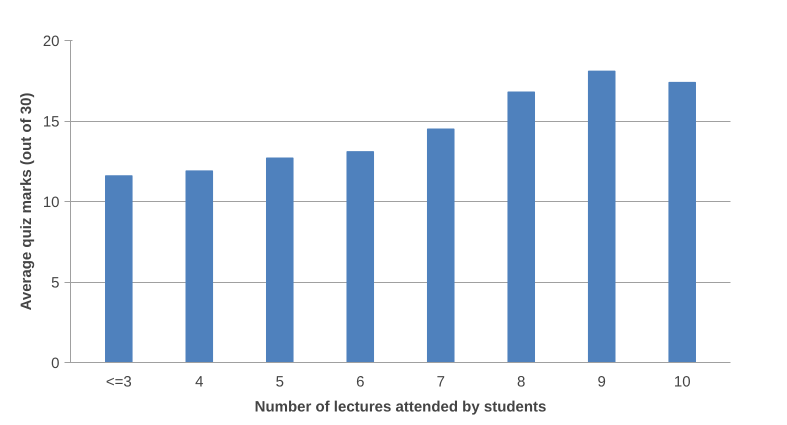 The height and width of the screenshot is (425, 787). Describe the element at coordinates (26, 201) in the screenshot. I see `y-axis-title: Average quiz marks (out of 30)` at that location.